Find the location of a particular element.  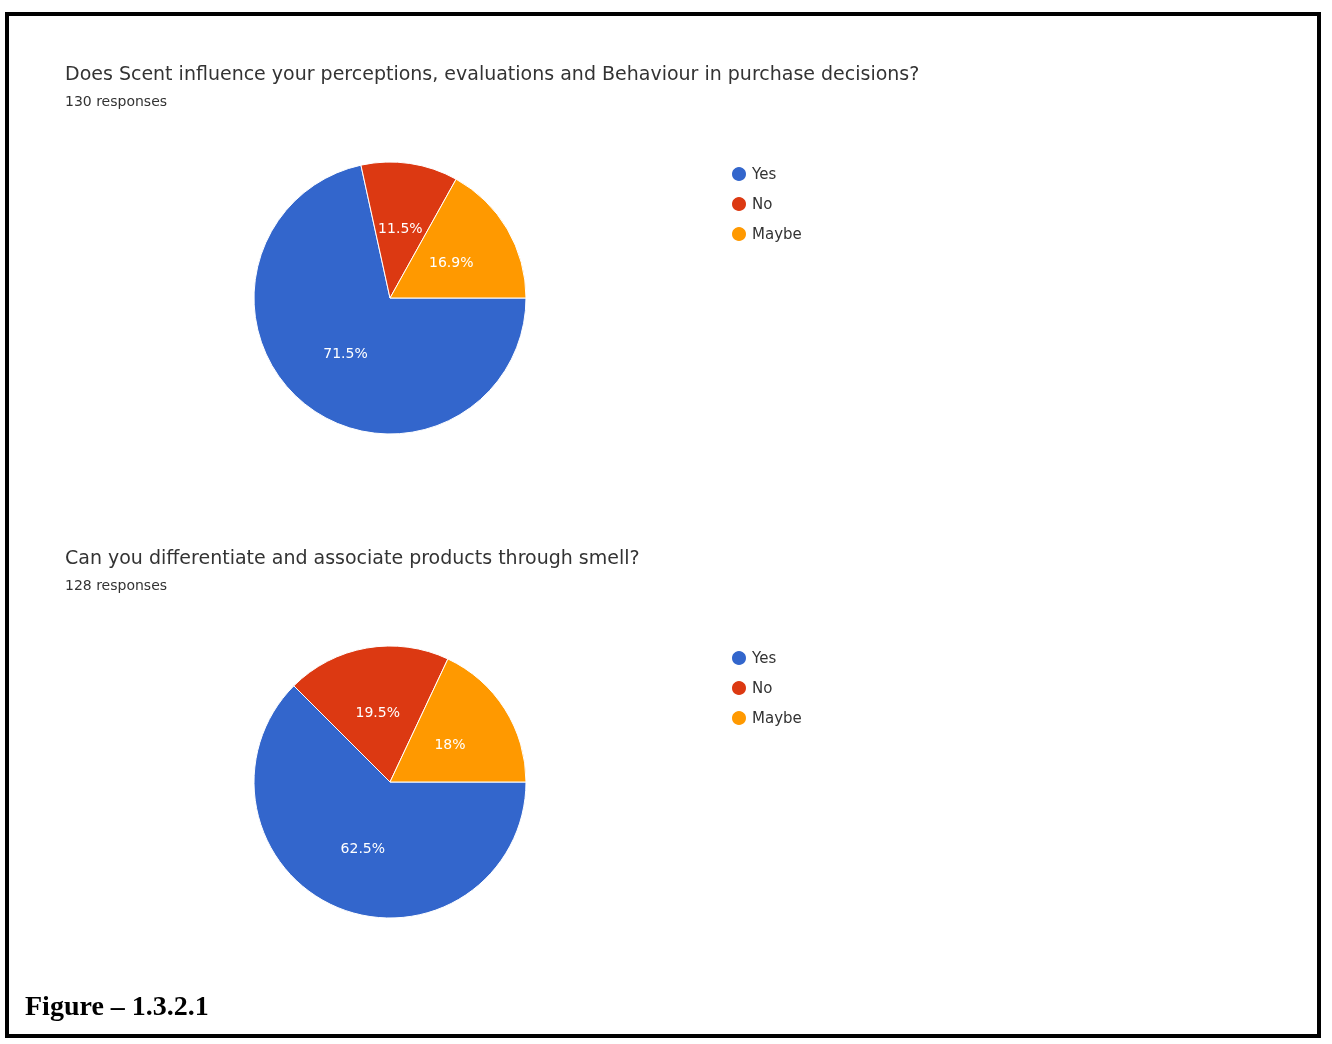

text: 130 responses is located at coordinates (116, 101).